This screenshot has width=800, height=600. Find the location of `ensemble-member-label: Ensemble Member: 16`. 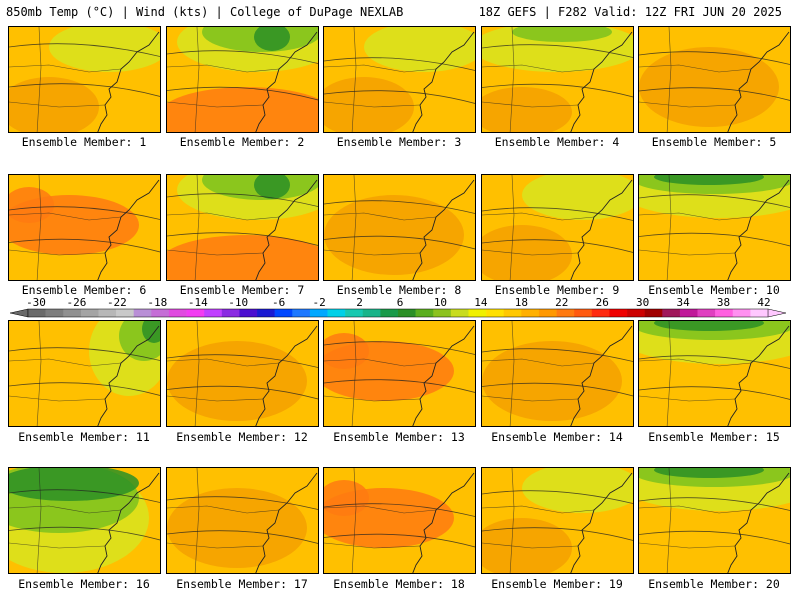

ensemble-member-label: Ensemble Member: 16 is located at coordinates (84, 584).